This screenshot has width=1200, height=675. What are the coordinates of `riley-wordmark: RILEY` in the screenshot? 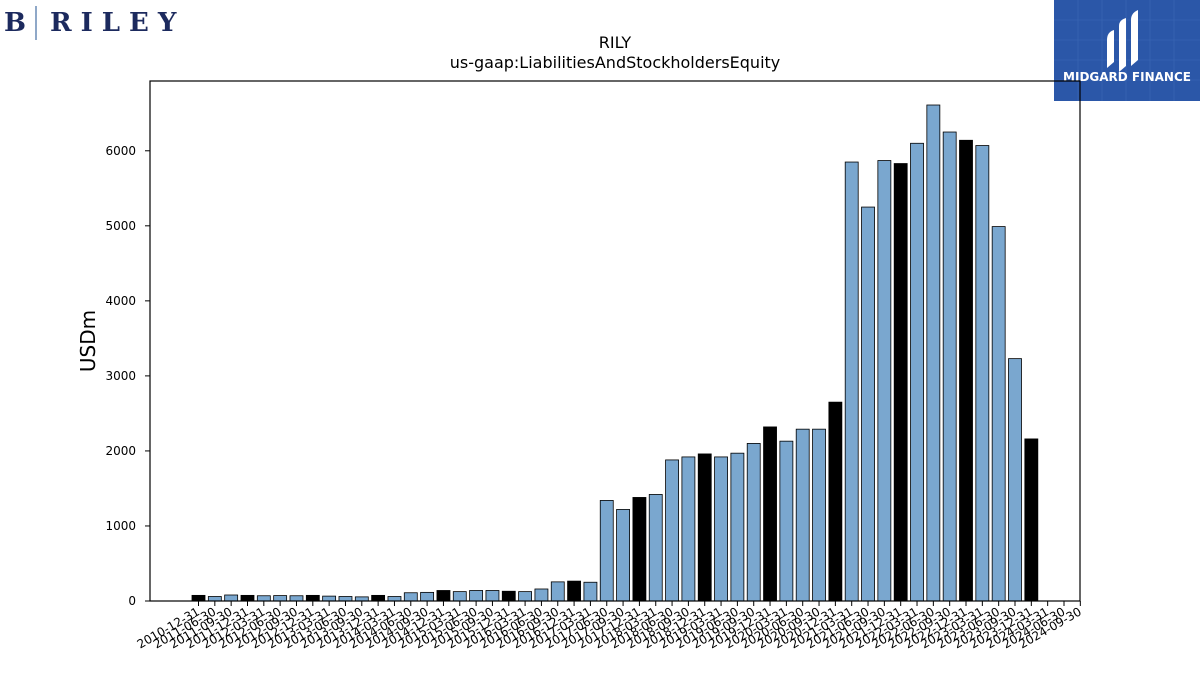 It's located at (117, 23).